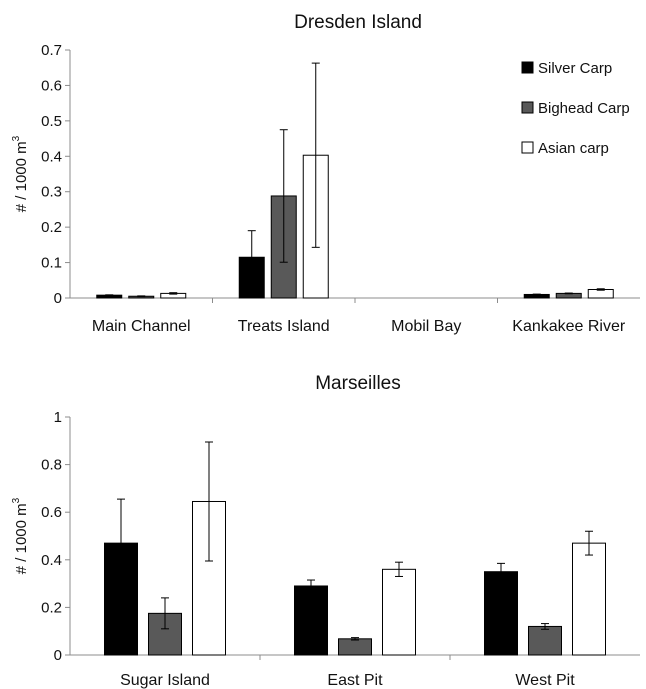 This screenshot has height=689, width=646. I want to click on chart-title: Marseilles, so click(358, 383).